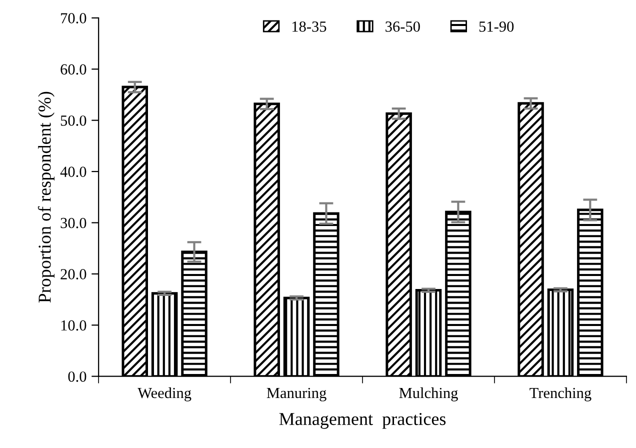 This screenshot has width=636, height=448. What do you see at coordinates (296, 395) in the screenshot?
I see `x-tick-label: Manuring` at bounding box center [296, 395].